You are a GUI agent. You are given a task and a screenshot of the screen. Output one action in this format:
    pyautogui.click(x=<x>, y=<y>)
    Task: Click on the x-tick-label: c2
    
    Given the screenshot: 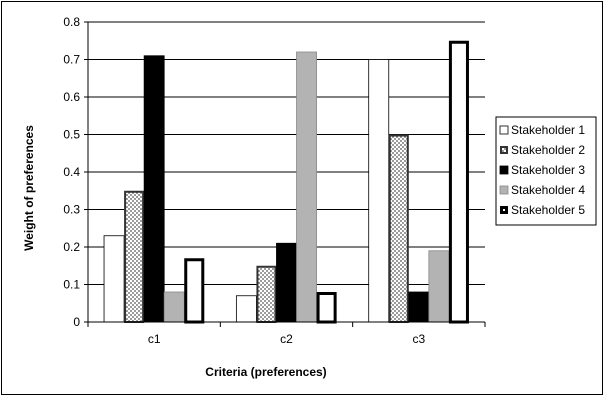 What is the action you would take?
    pyautogui.click(x=286, y=339)
    